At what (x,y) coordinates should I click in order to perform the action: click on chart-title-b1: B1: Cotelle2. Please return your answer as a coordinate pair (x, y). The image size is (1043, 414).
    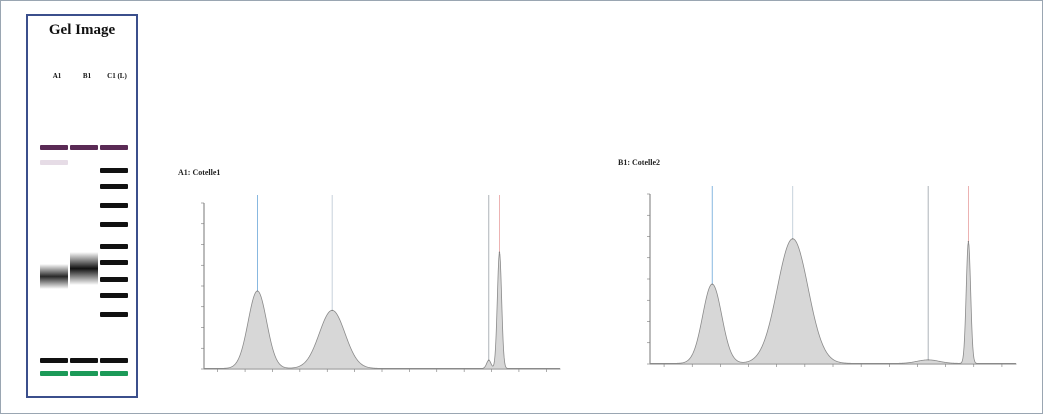
    Looking at the image, I should click on (639, 162).